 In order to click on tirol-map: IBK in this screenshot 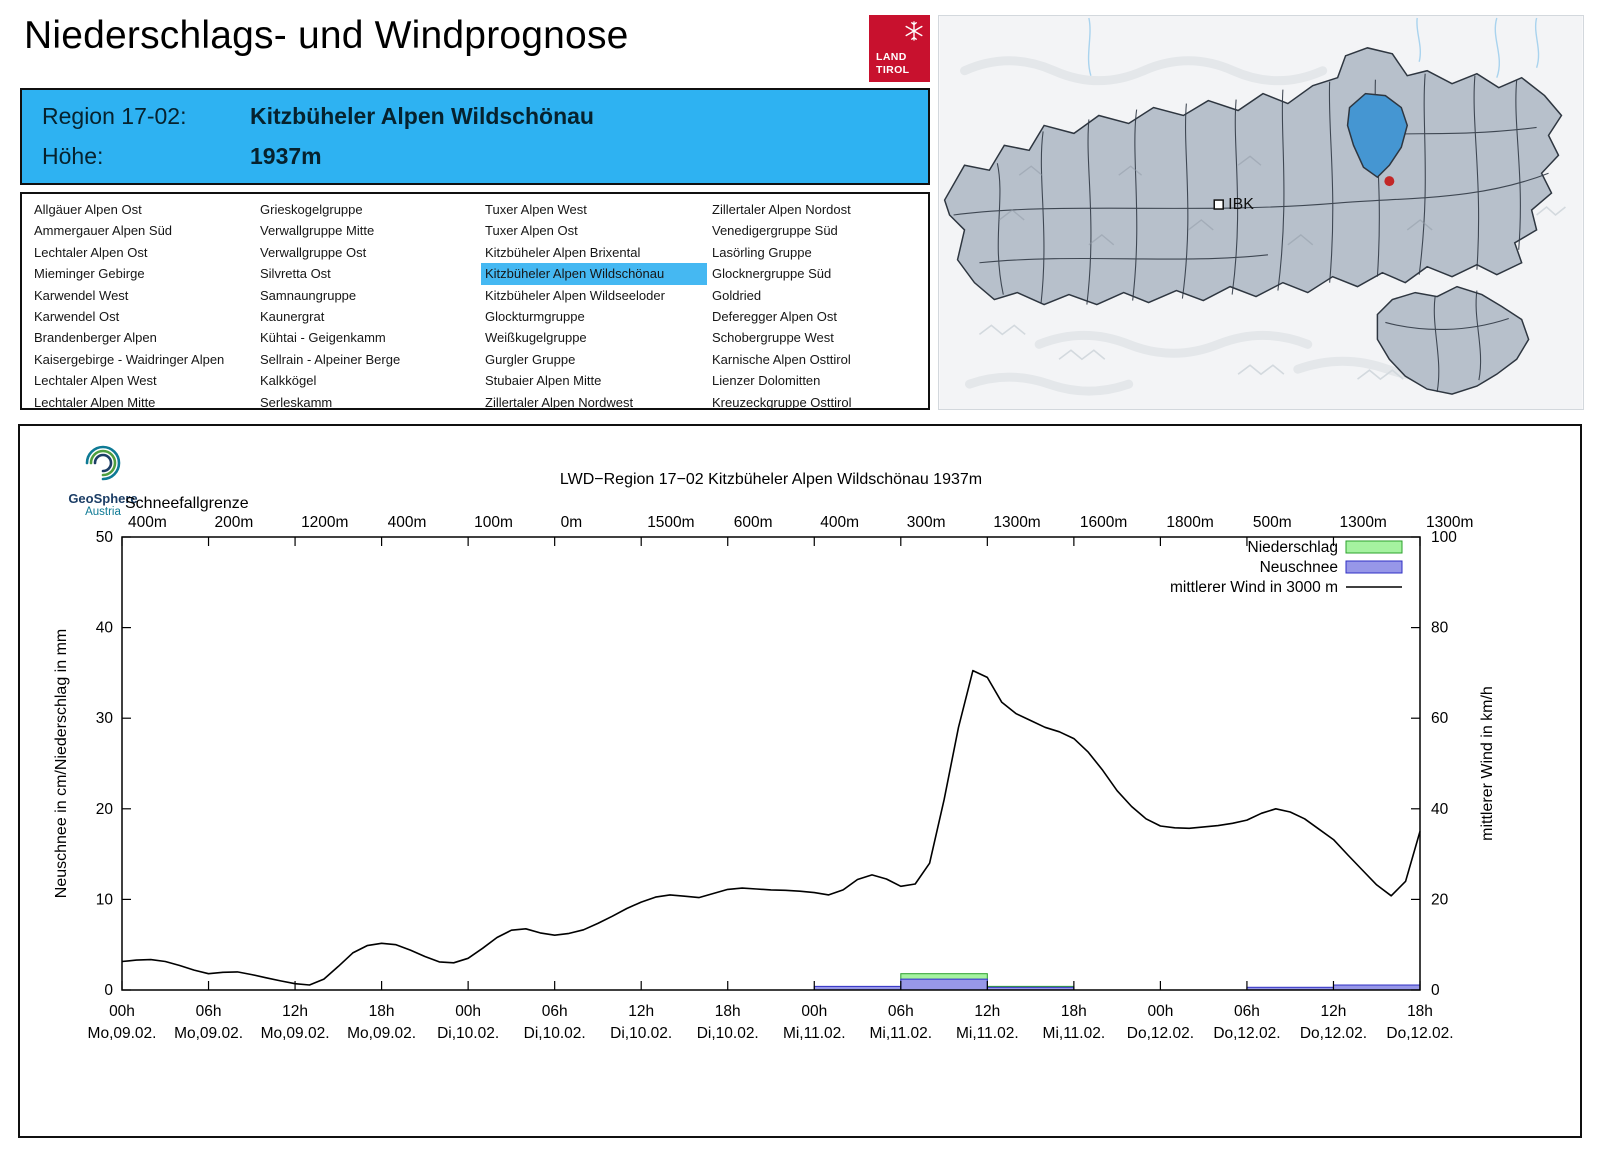, I will do `click(1261, 212)`.